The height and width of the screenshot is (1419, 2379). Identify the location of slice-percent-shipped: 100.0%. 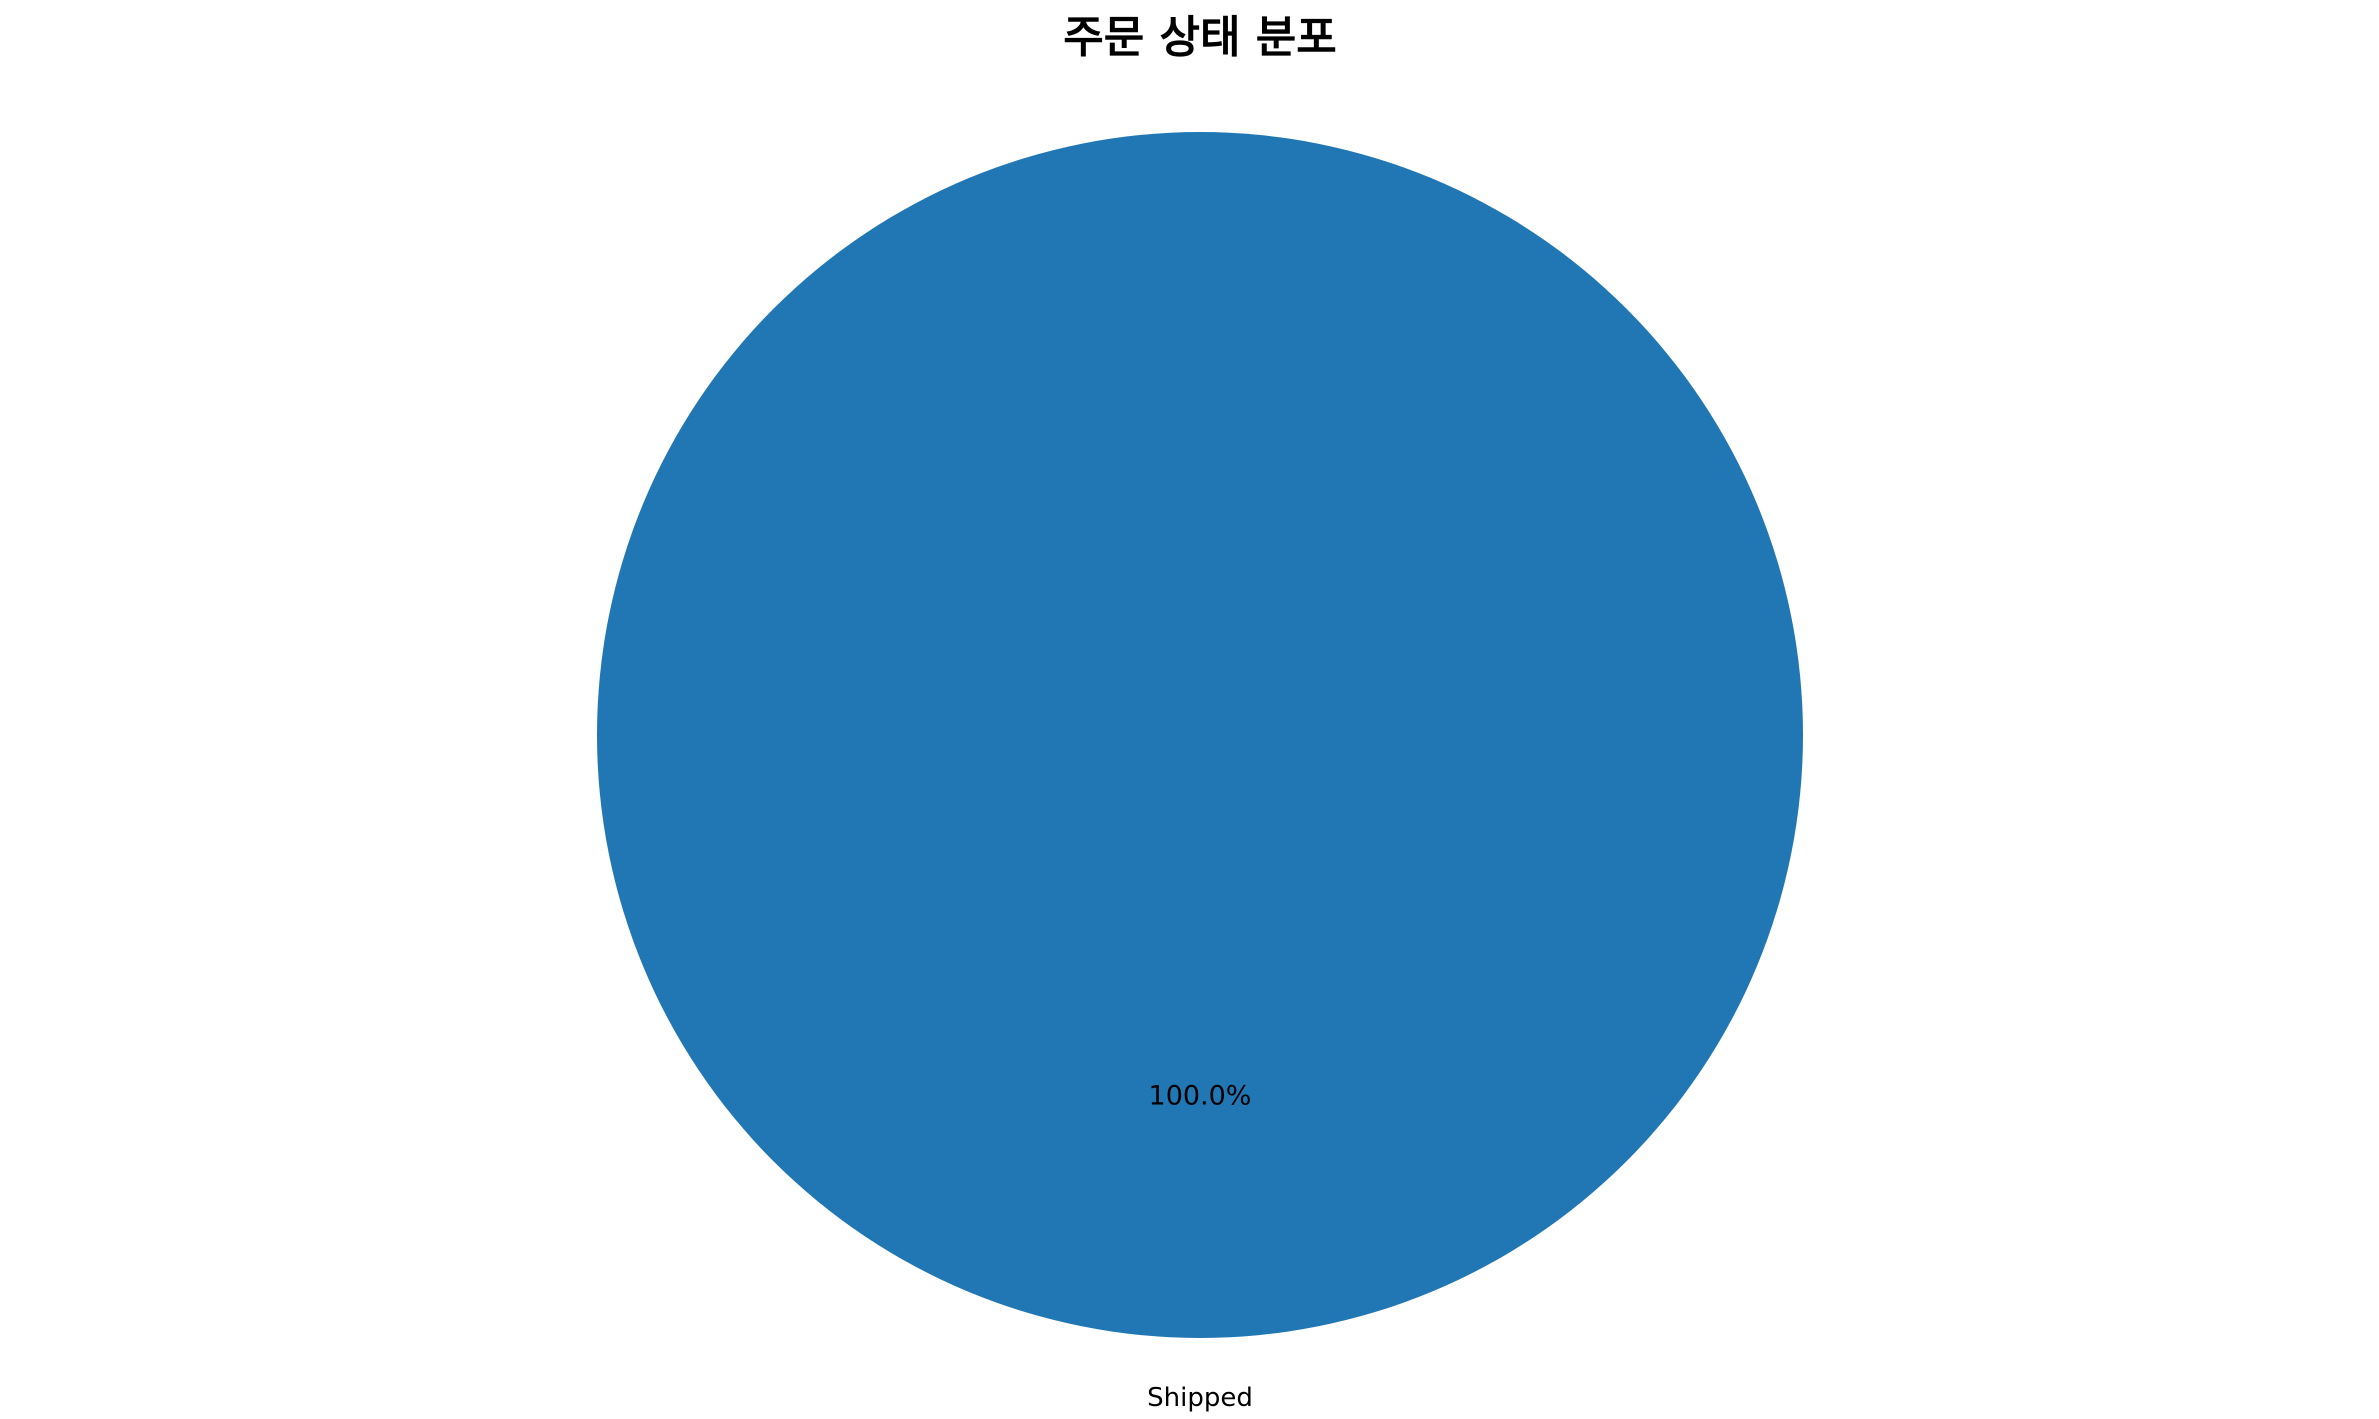
(1200, 1095).